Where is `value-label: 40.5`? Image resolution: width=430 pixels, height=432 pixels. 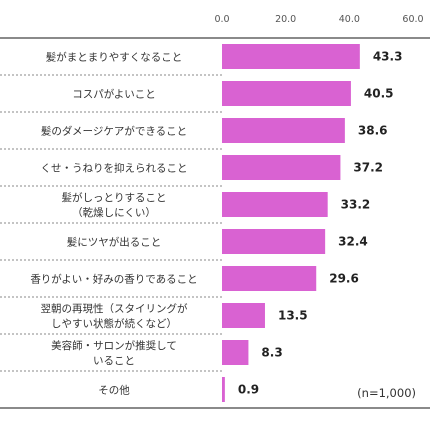
value-label: 40.5 is located at coordinates (379, 94).